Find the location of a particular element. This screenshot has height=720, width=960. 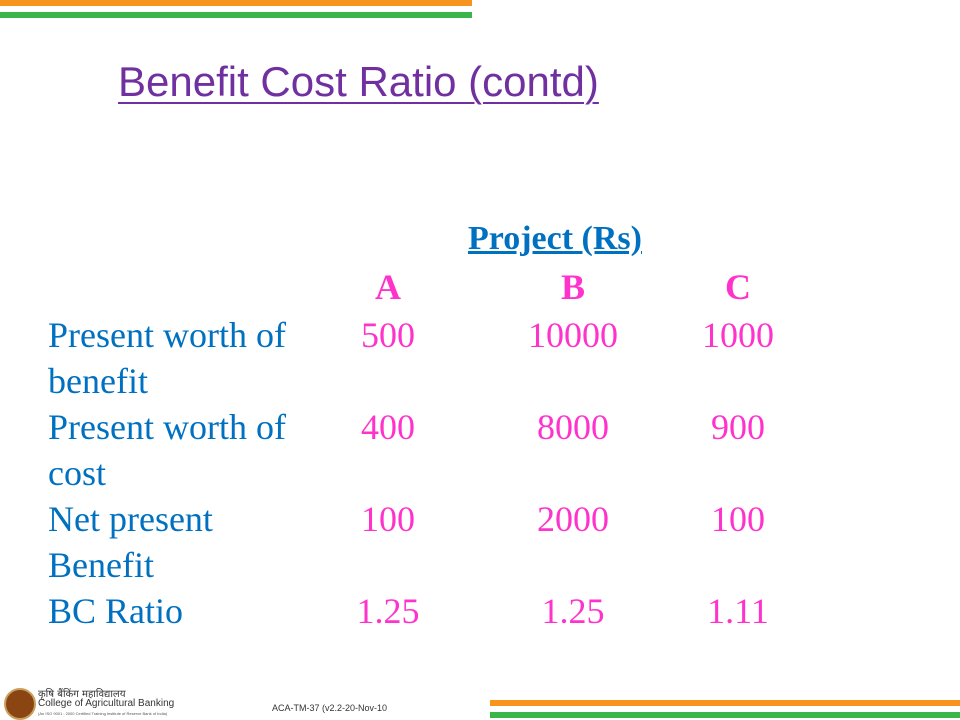

cell-value: 1000 is located at coordinates (738, 335).